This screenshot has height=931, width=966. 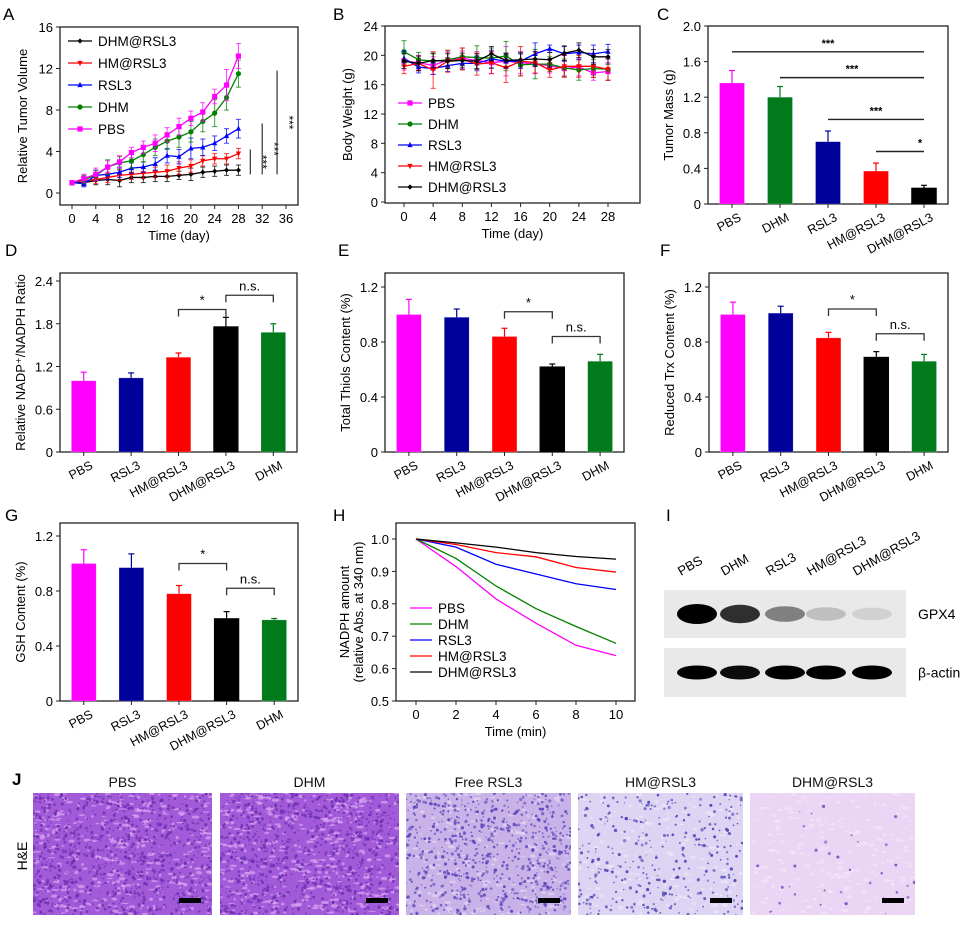 What do you see at coordinates (238, 218) in the screenshot?
I see `x-tick-label: 28` at bounding box center [238, 218].